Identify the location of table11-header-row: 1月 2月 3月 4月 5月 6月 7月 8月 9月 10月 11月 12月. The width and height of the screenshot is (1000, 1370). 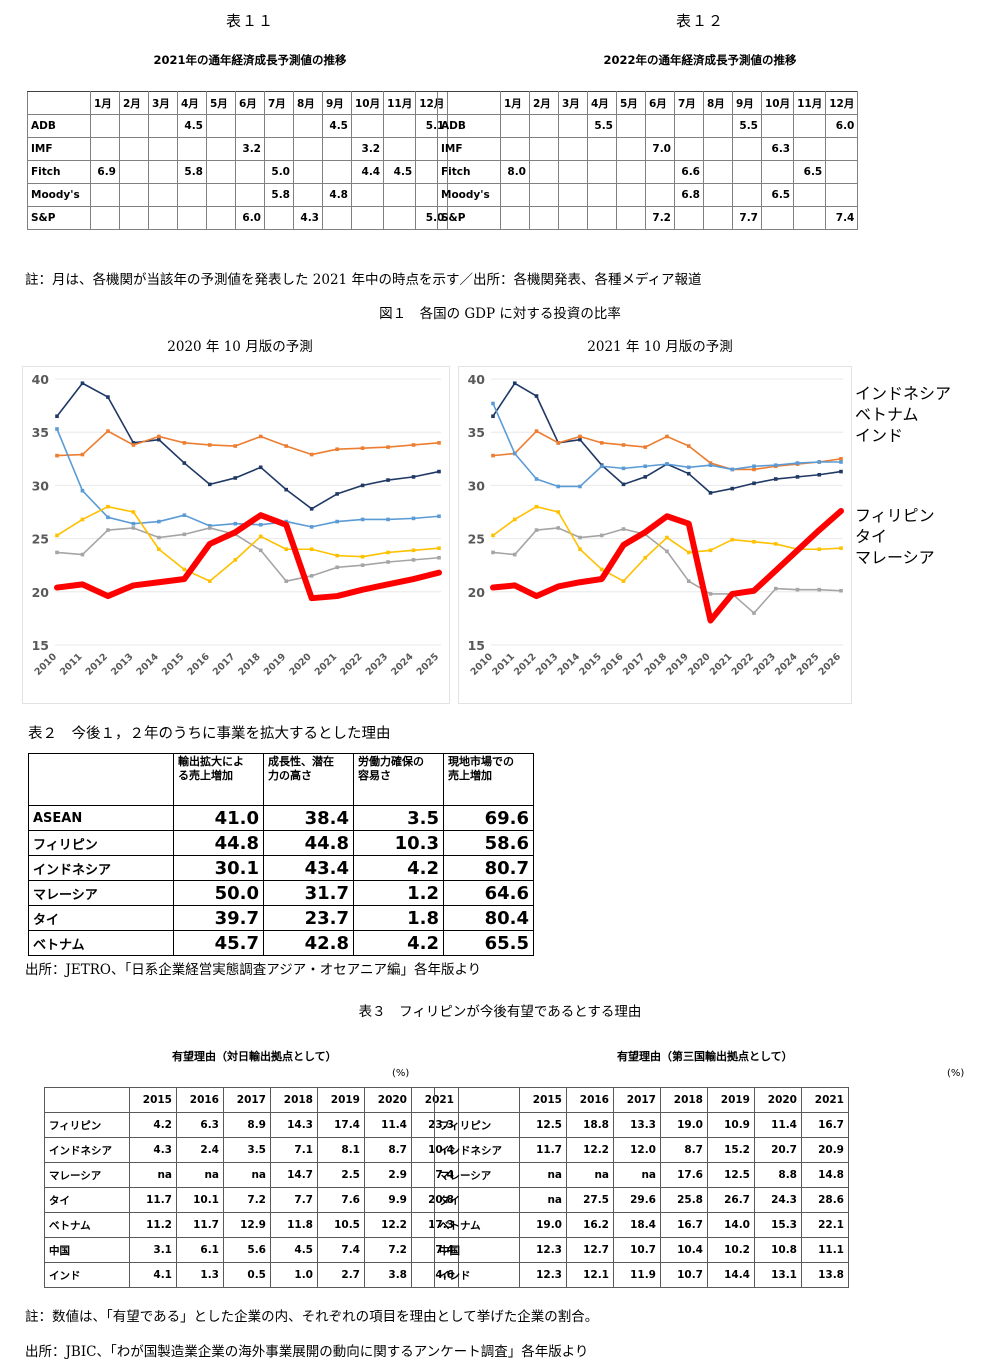
(238, 103).